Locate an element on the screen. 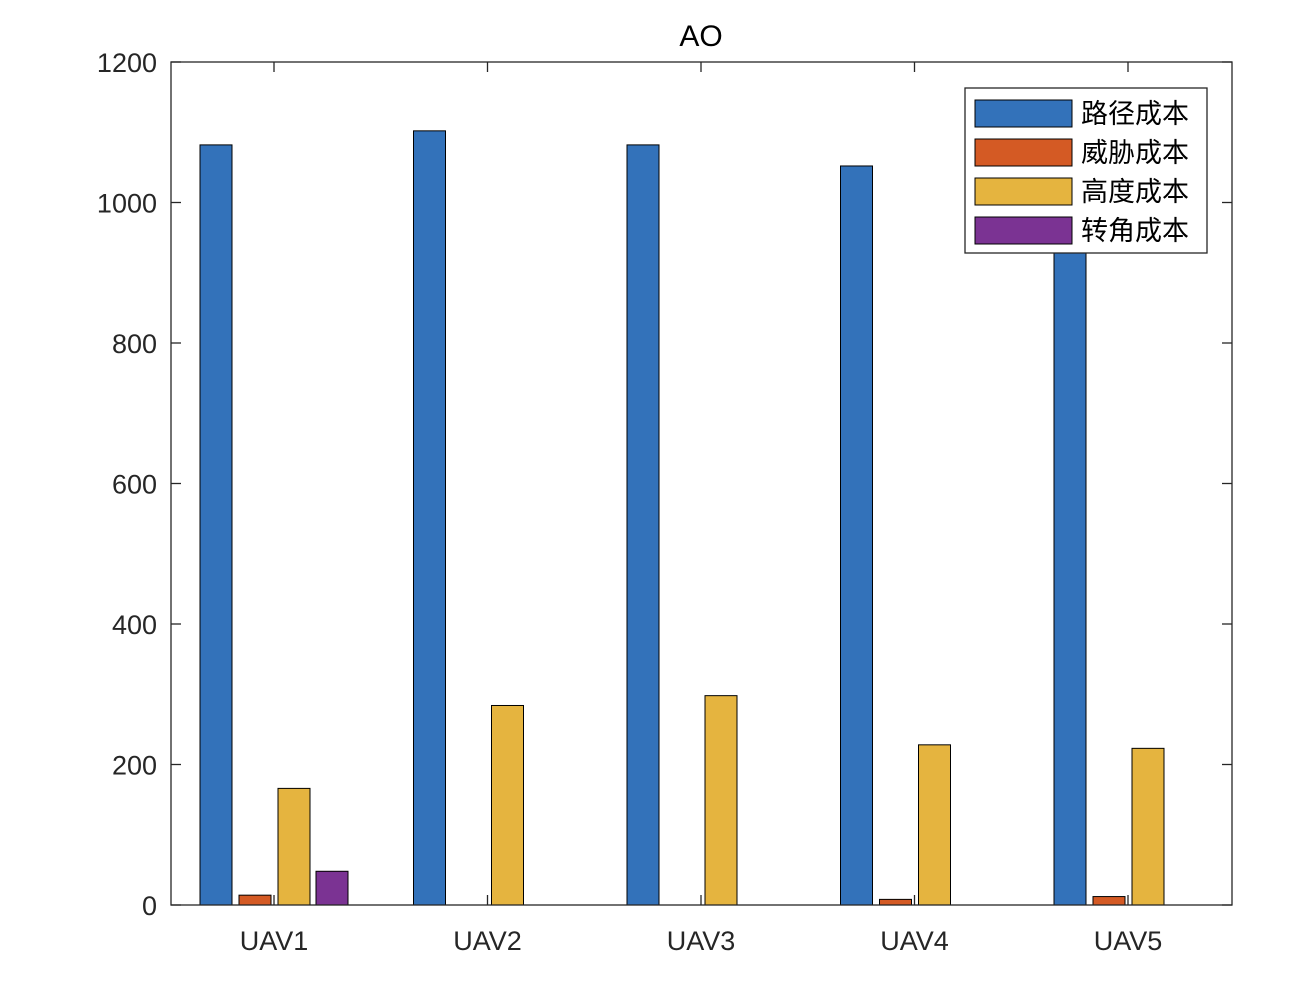 This screenshot has height=1000, width=1292. bar-3-uav1 is located at coordinates (294, 846).